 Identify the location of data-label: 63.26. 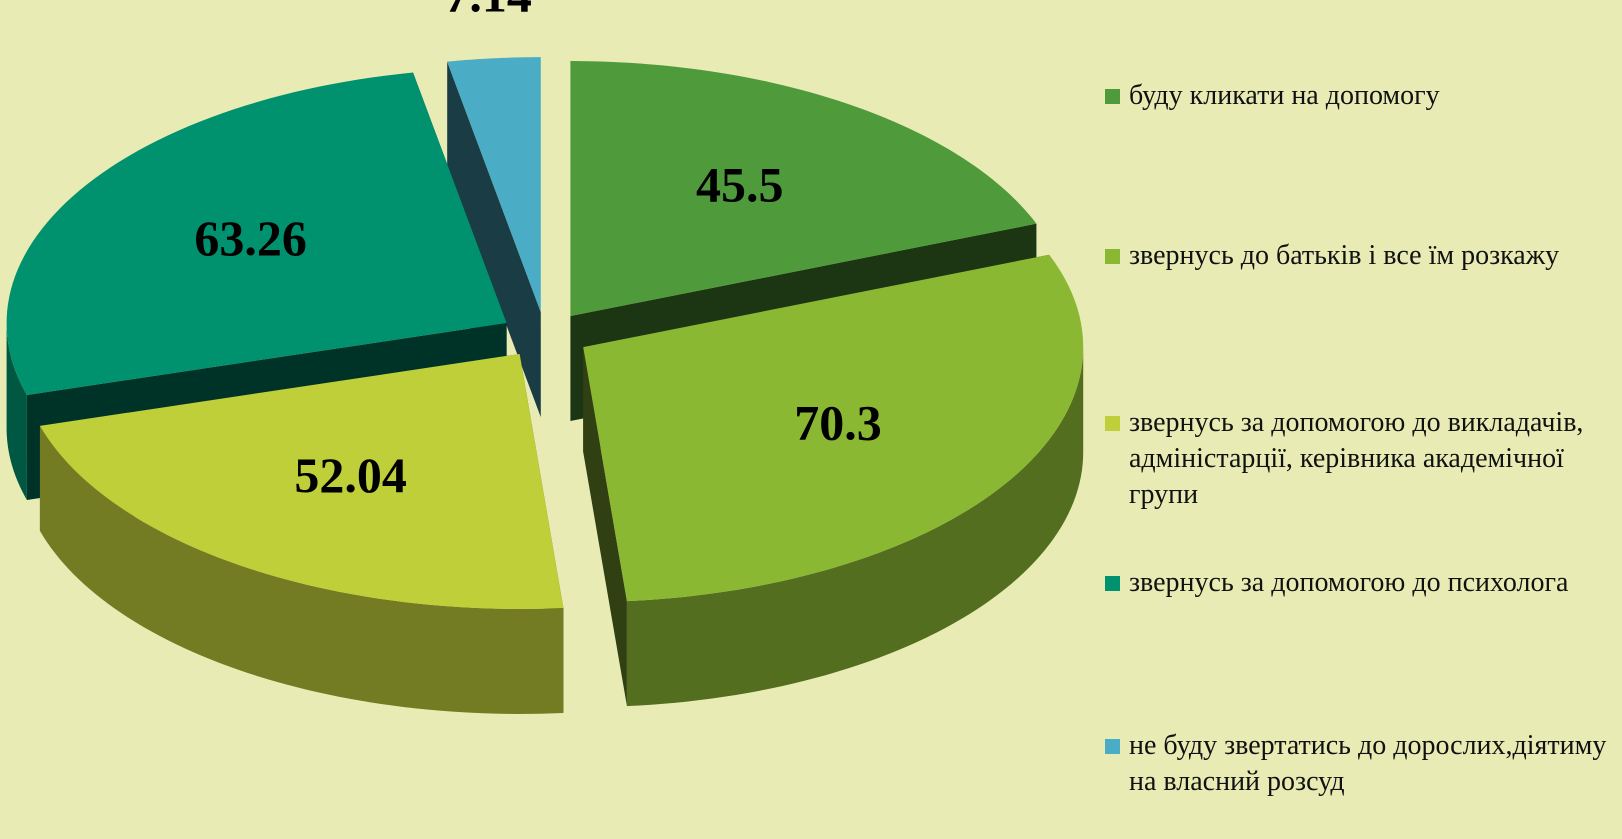
(250, 238).